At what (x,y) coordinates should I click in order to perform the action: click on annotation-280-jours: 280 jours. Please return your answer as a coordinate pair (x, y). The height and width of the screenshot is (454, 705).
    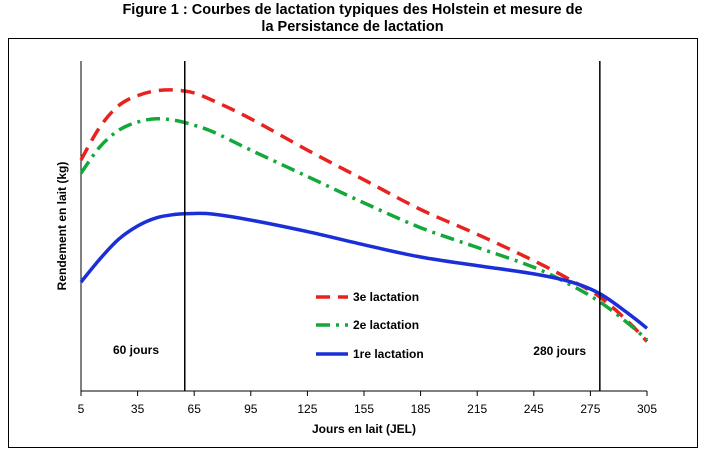
    Looking at the image, I should click on (559, 351).